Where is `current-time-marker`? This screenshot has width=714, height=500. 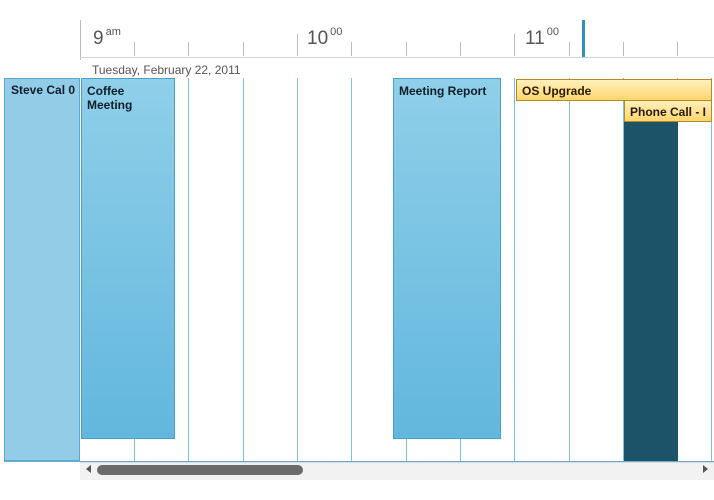
current-time-marker is located at coordinates (583, 38).